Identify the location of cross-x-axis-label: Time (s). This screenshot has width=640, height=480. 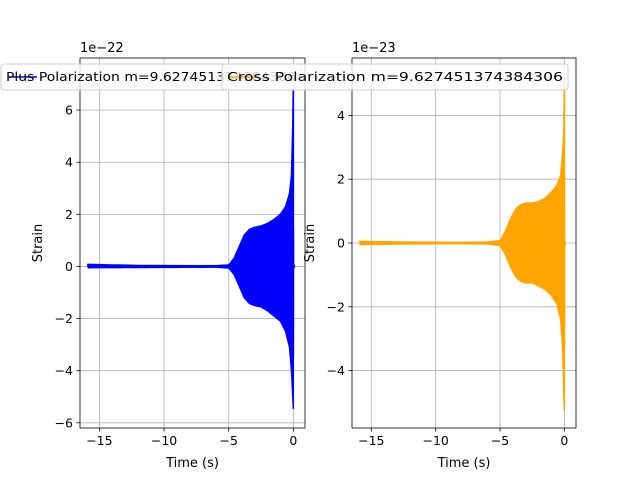
(464, 463).